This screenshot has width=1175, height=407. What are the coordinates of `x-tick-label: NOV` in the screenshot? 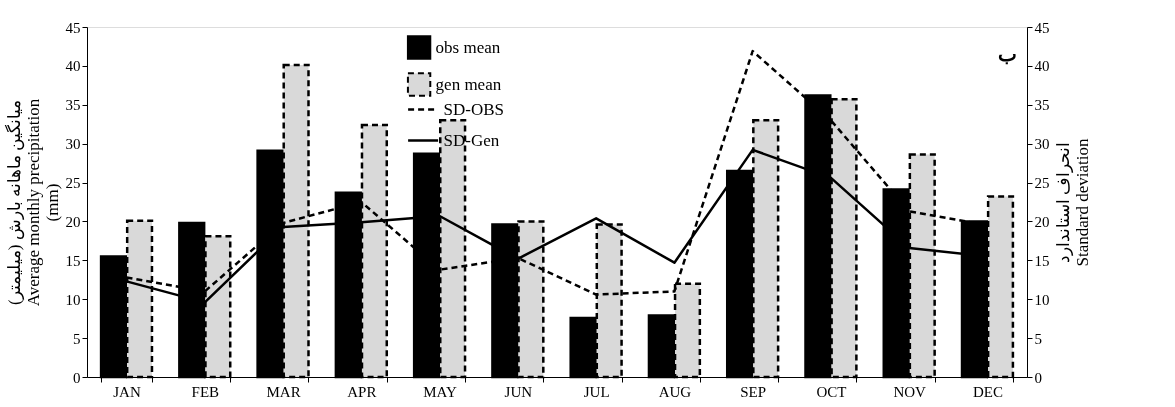 It's located at (910, 391).